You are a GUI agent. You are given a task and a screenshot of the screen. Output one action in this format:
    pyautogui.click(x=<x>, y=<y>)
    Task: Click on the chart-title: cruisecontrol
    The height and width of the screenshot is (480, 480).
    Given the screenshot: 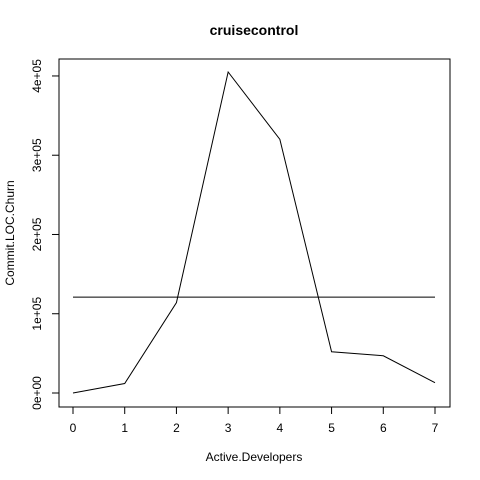 What is the action you would take?
    pyautogui.click(x=254, y=30)
    